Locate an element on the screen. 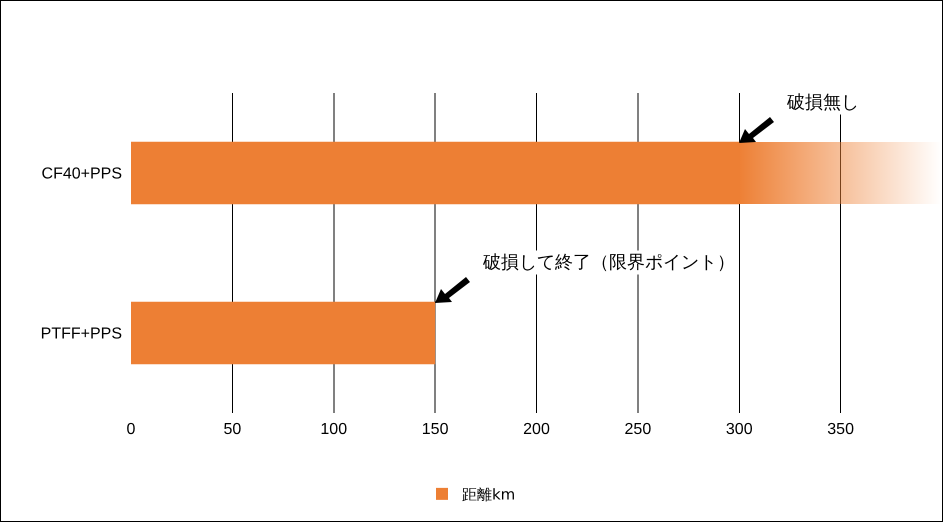 This screenshot has width=943, height=522. x-tick-label: 50 is located at coordinates (232, 429).